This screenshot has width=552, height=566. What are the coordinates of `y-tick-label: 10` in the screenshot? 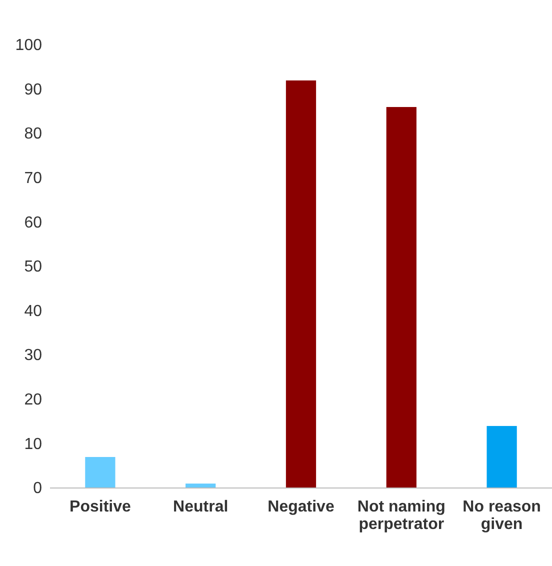 It's located at (33, 444).